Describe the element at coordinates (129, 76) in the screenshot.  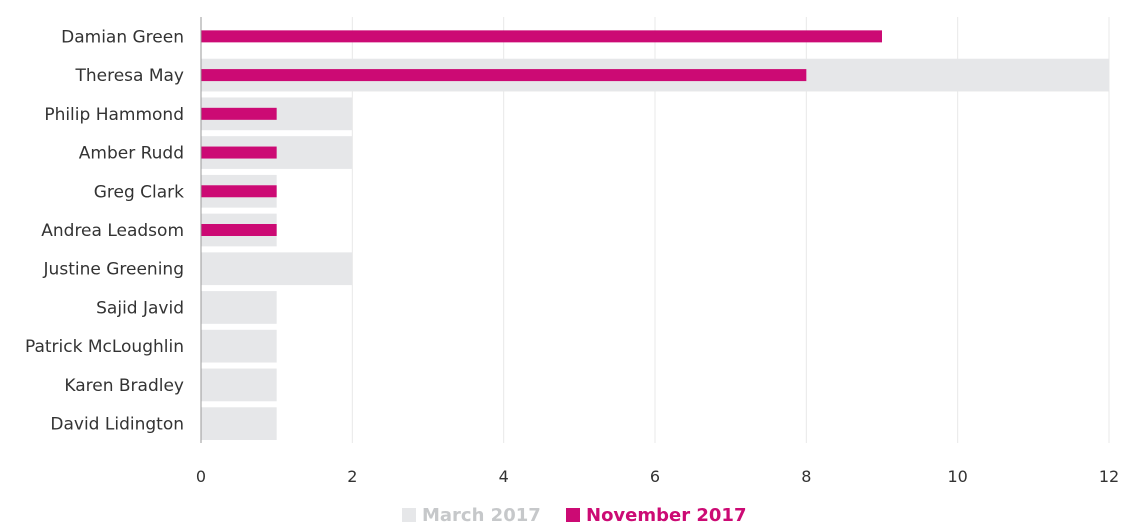
I see `category-label: Theresa May` at that location.